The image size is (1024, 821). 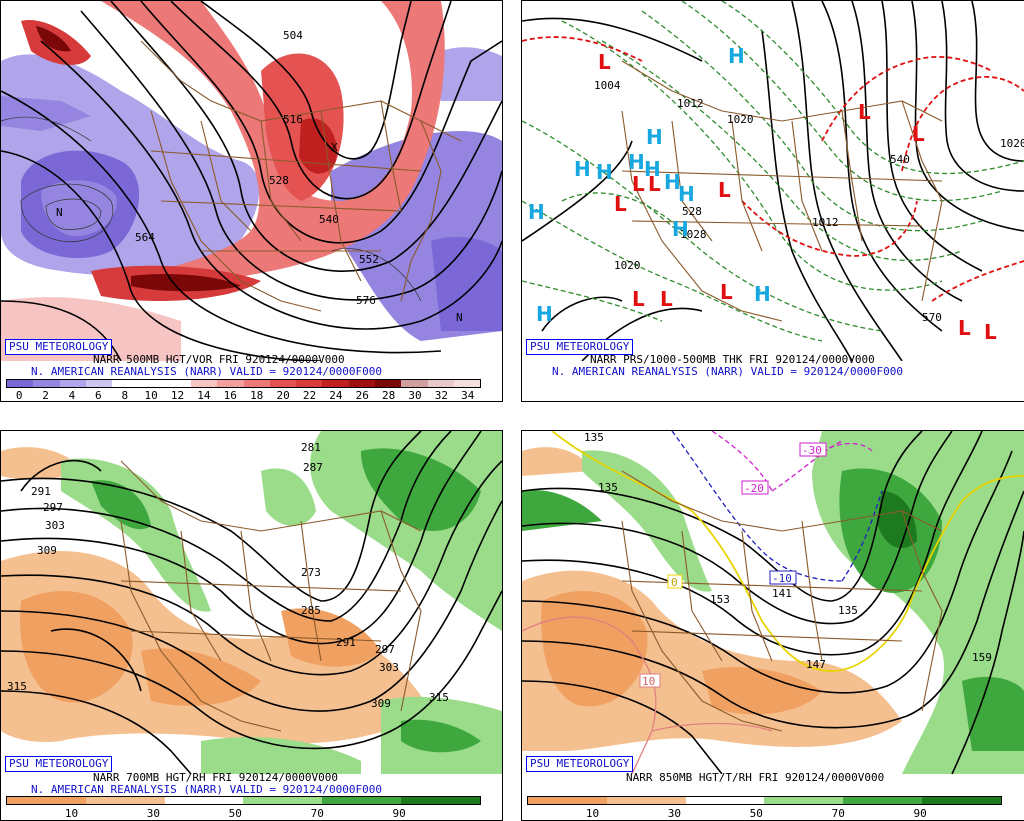 I want to click on thk-label-570: 570, so click(x=932, y=317).